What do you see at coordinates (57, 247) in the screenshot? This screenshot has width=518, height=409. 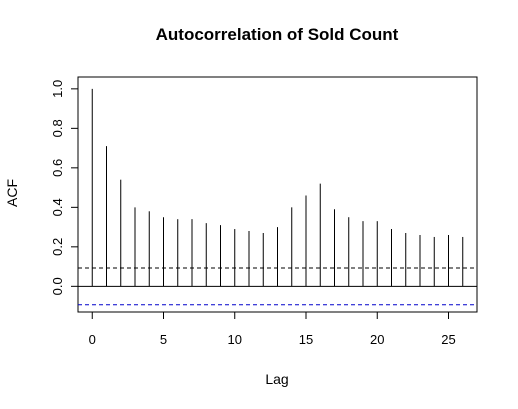 I see `y-tick-label-1: 0.2` at bounding box center [57, 247].